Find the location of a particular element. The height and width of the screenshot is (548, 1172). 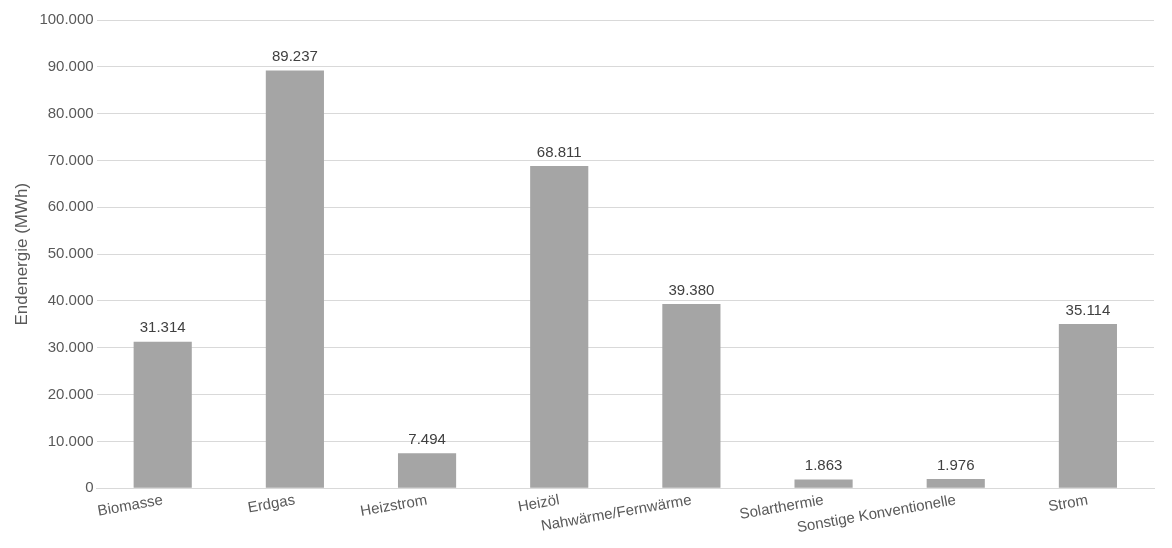

y-tick-label: 50.000 is located at coordinates (70, 253).